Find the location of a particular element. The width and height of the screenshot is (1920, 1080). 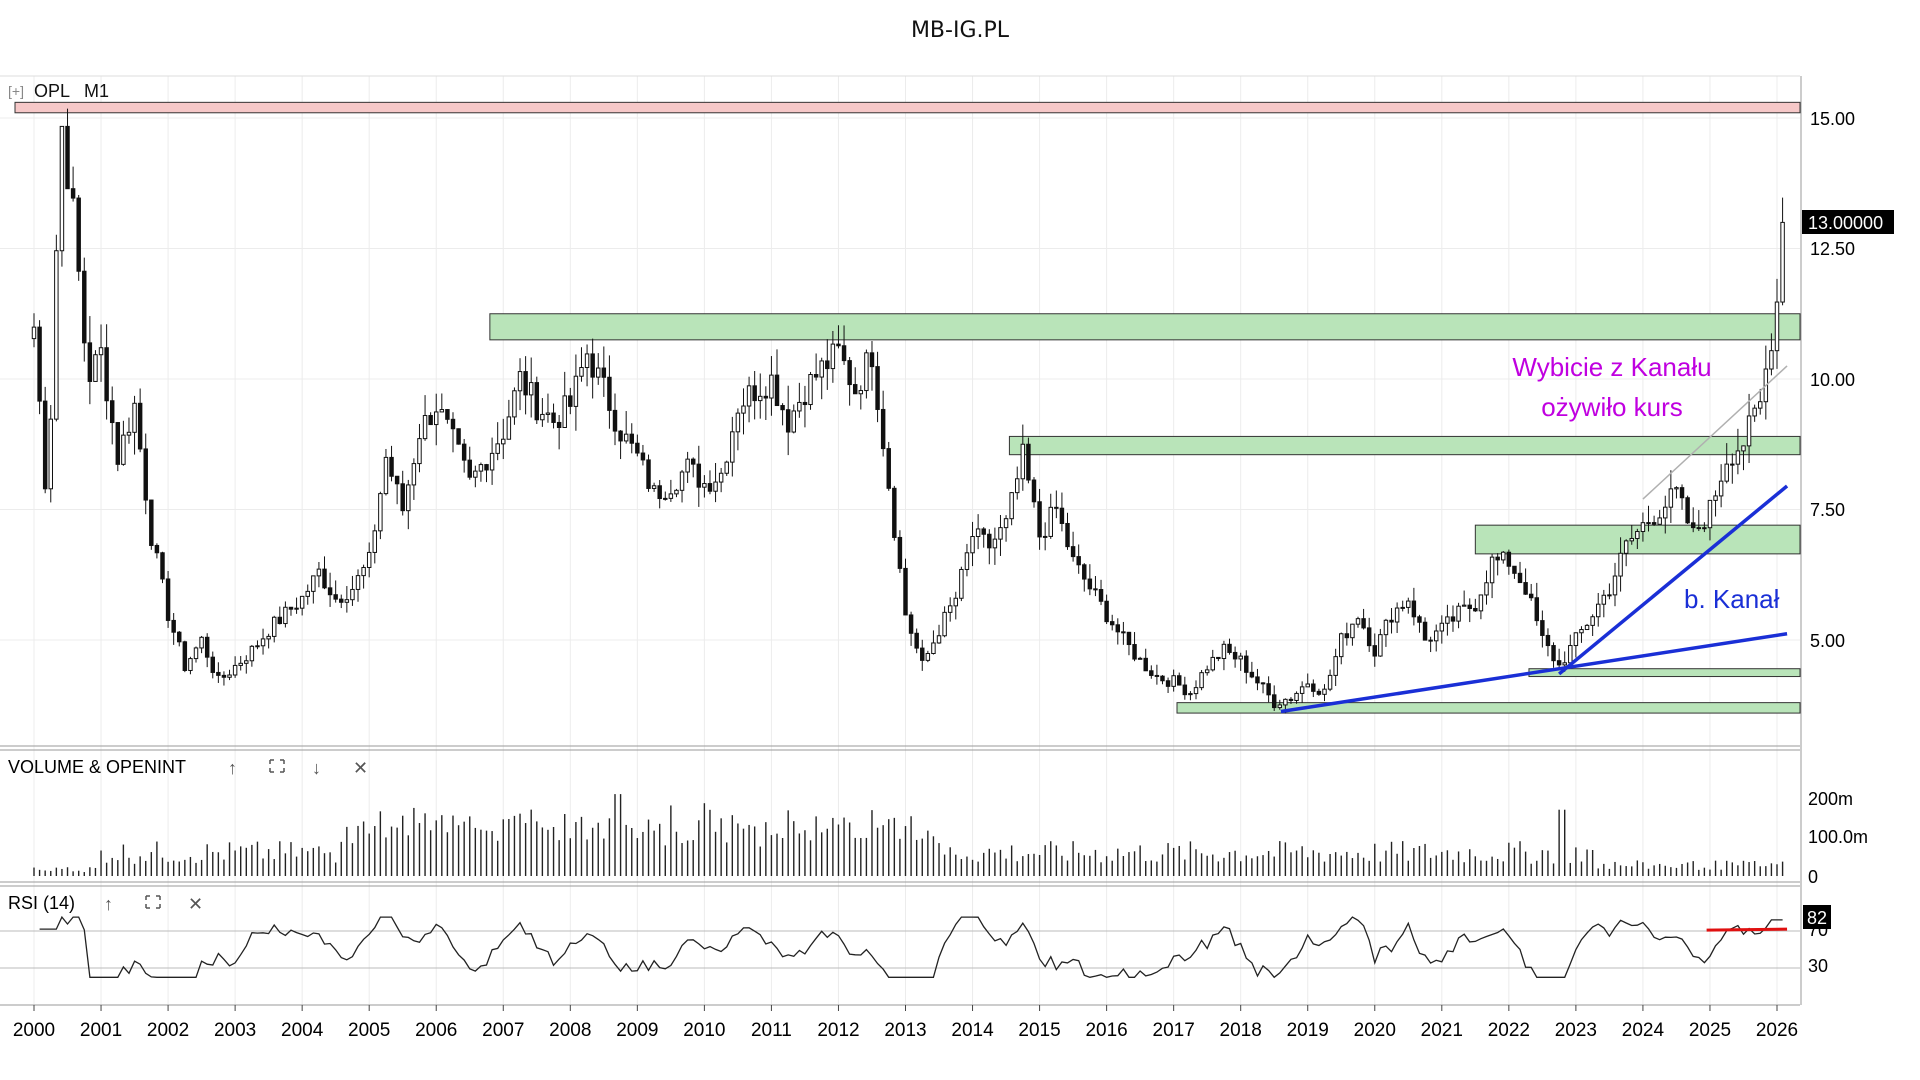

timeframe-label: M1 is located at coordinates (96, 91).